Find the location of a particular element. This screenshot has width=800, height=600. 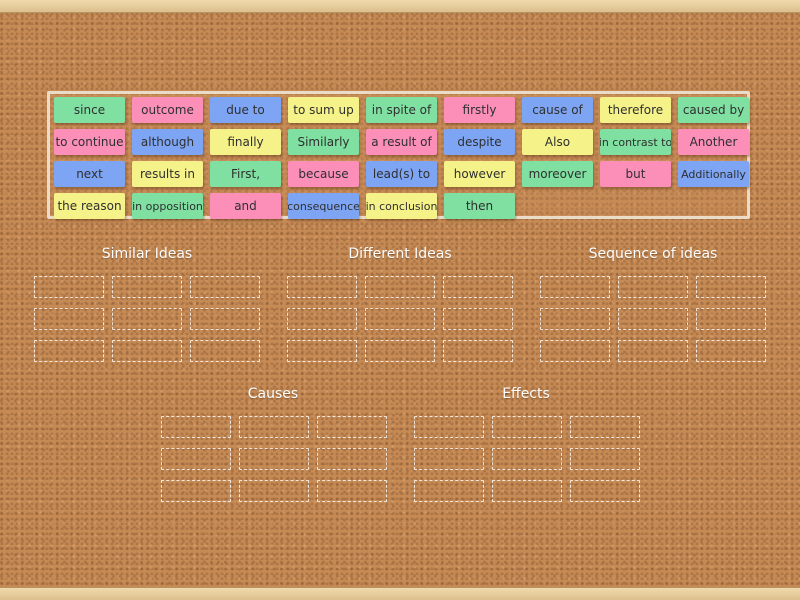

tile-first: First, is located at coordinates (245, 174).